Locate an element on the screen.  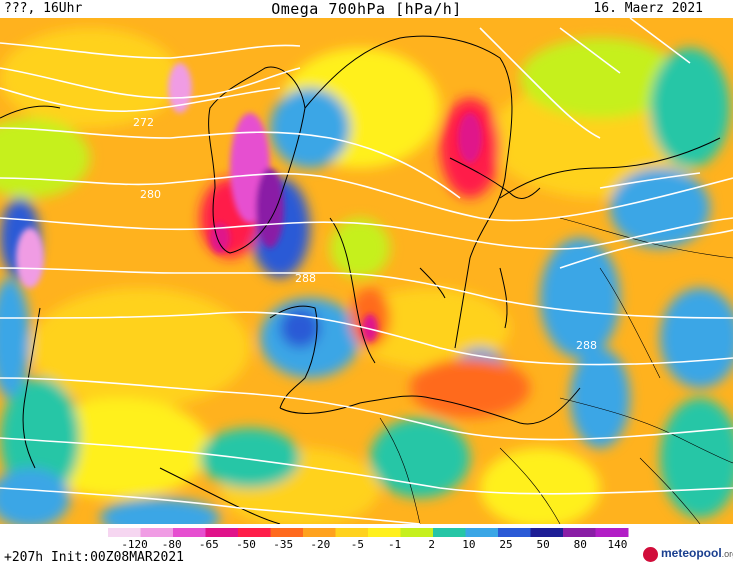
colorbar-tick-label: -5 is located at coordinates (357, 544).